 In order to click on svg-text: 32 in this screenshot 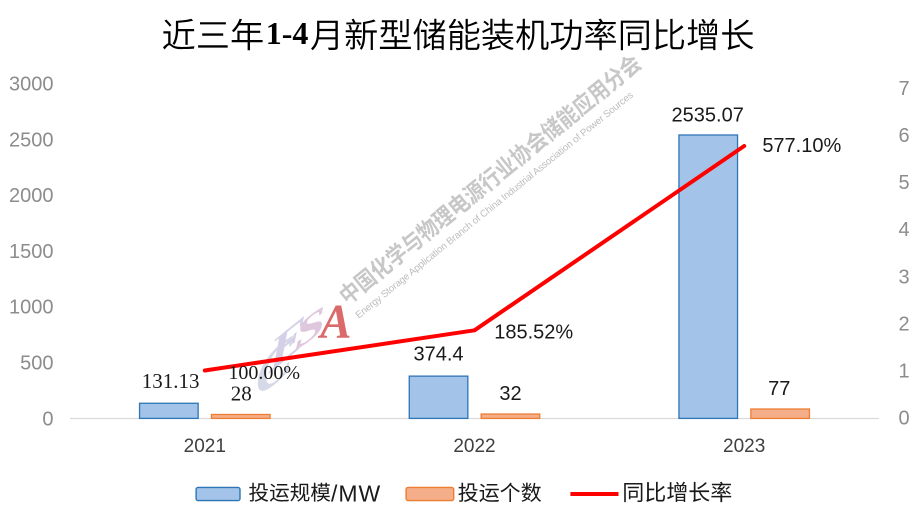, I will do `click(510, 394)`.